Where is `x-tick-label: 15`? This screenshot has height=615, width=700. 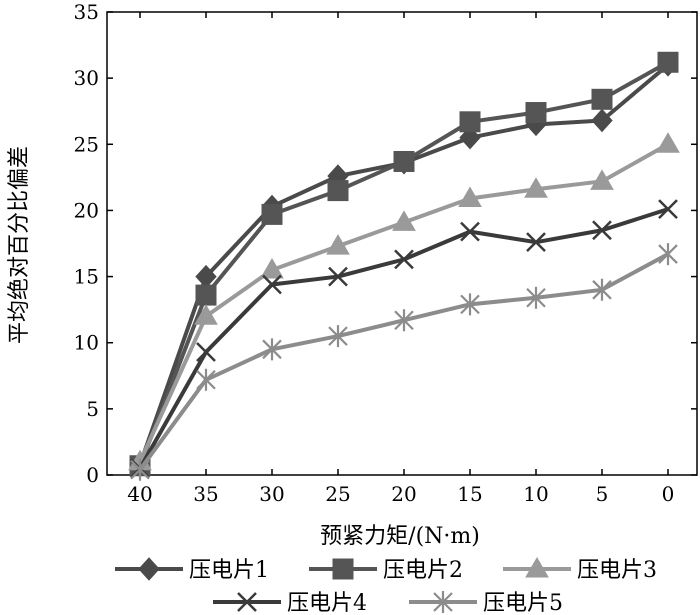 x-tick-label: 15 is located at coordinates (469, 494).